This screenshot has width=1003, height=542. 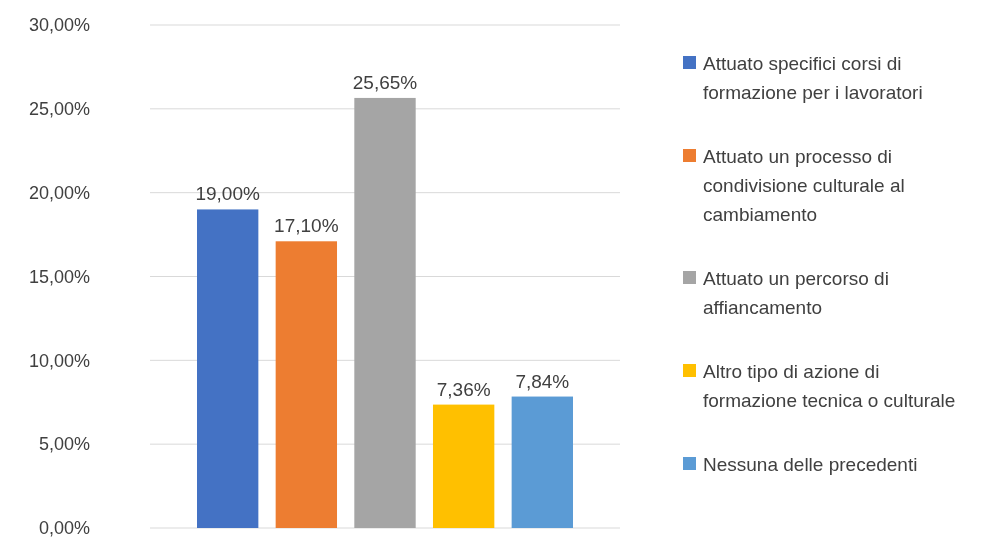 What do you see at coordinates (64, 528) in the screenshot?
I see `y-tick-label: 0,00%` at bounding box center [64, 528].